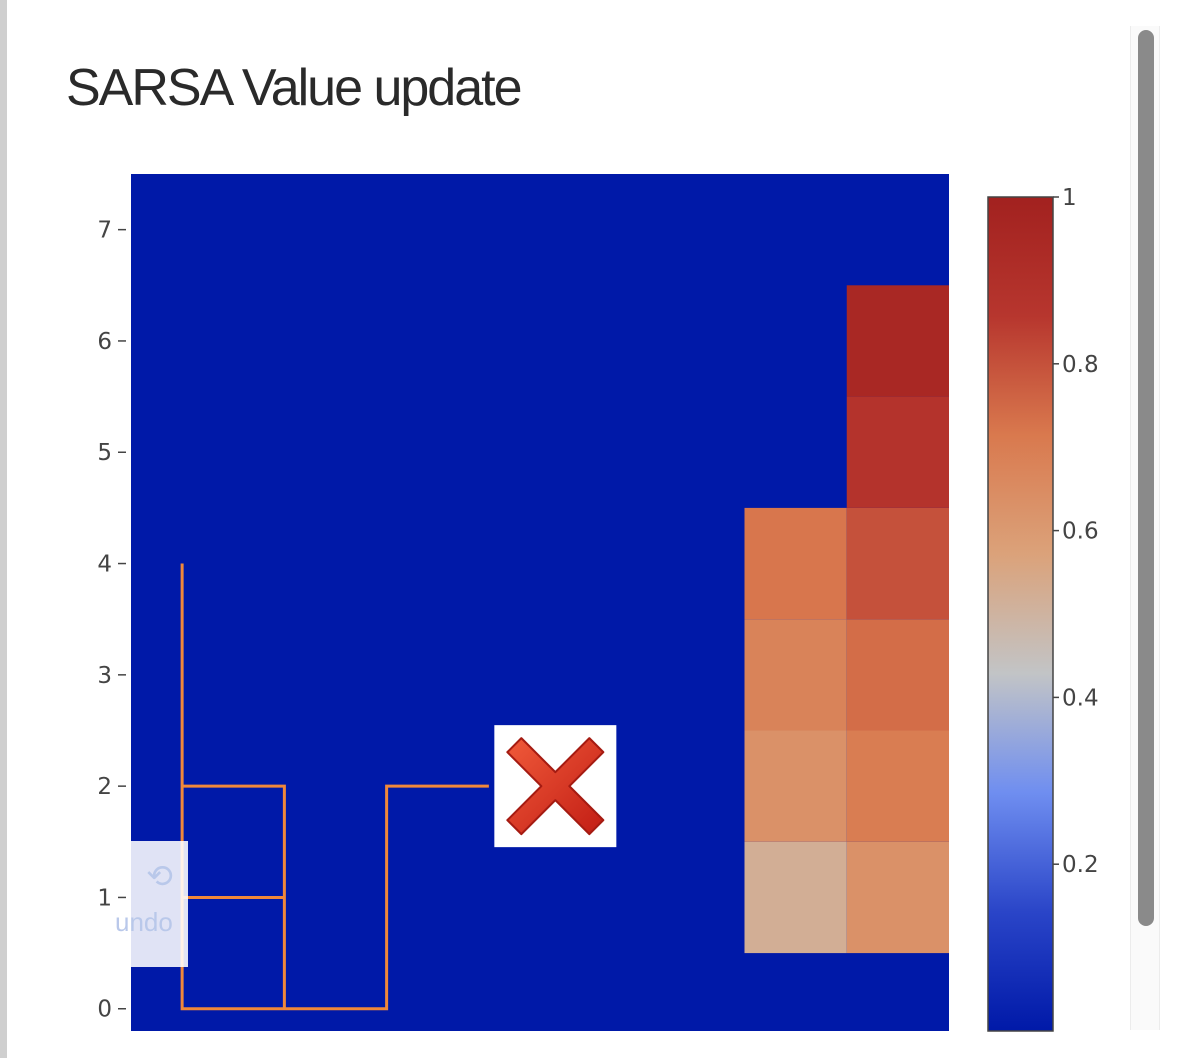 Image resolution: width=1200 pixels, height=1058 pixels. What do you see at coordinates (1020, 614) in the screenshot?
I see `colorbar` at bounding box center [1020, 614].